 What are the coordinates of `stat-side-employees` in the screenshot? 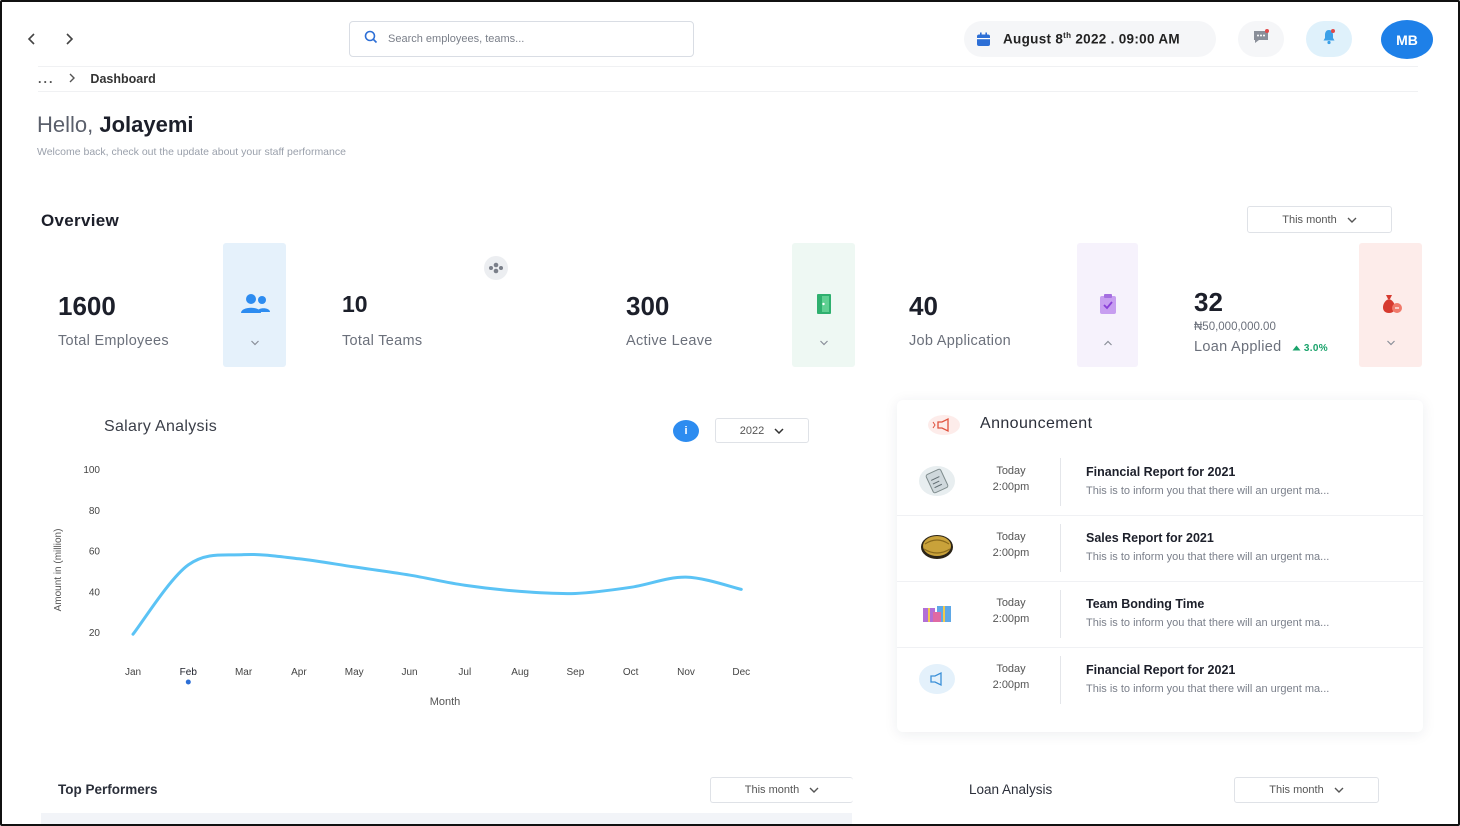 It's located at (254, 305).